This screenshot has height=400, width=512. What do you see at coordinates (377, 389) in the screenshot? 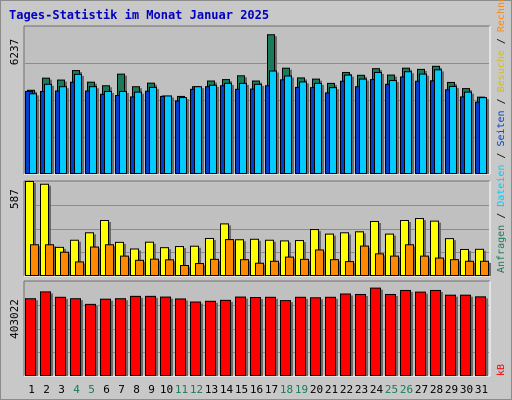
I see `day-label-24: 24` at bounding box center [377, 389].